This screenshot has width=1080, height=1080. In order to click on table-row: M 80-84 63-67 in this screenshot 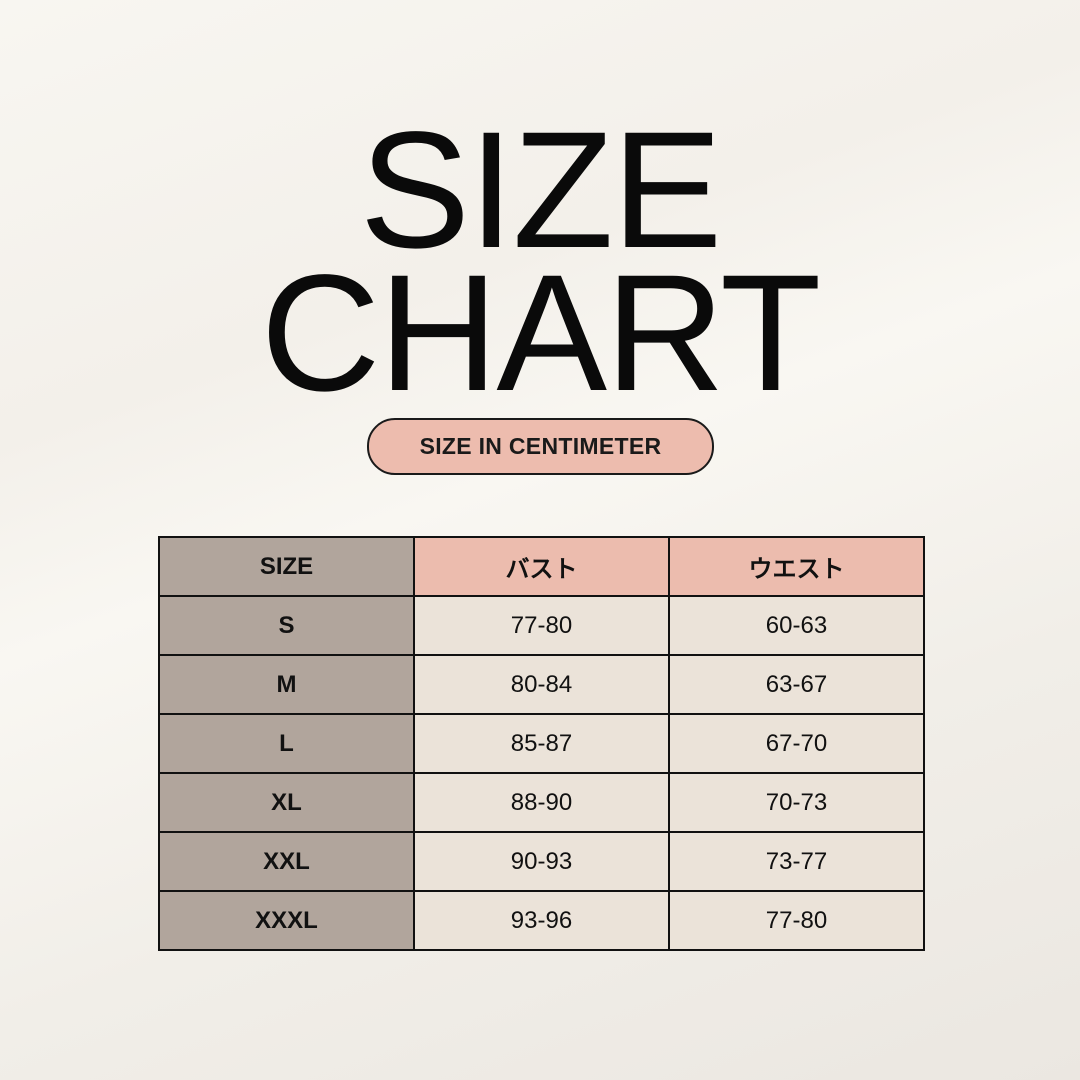, I will do `click(541, 684)`.